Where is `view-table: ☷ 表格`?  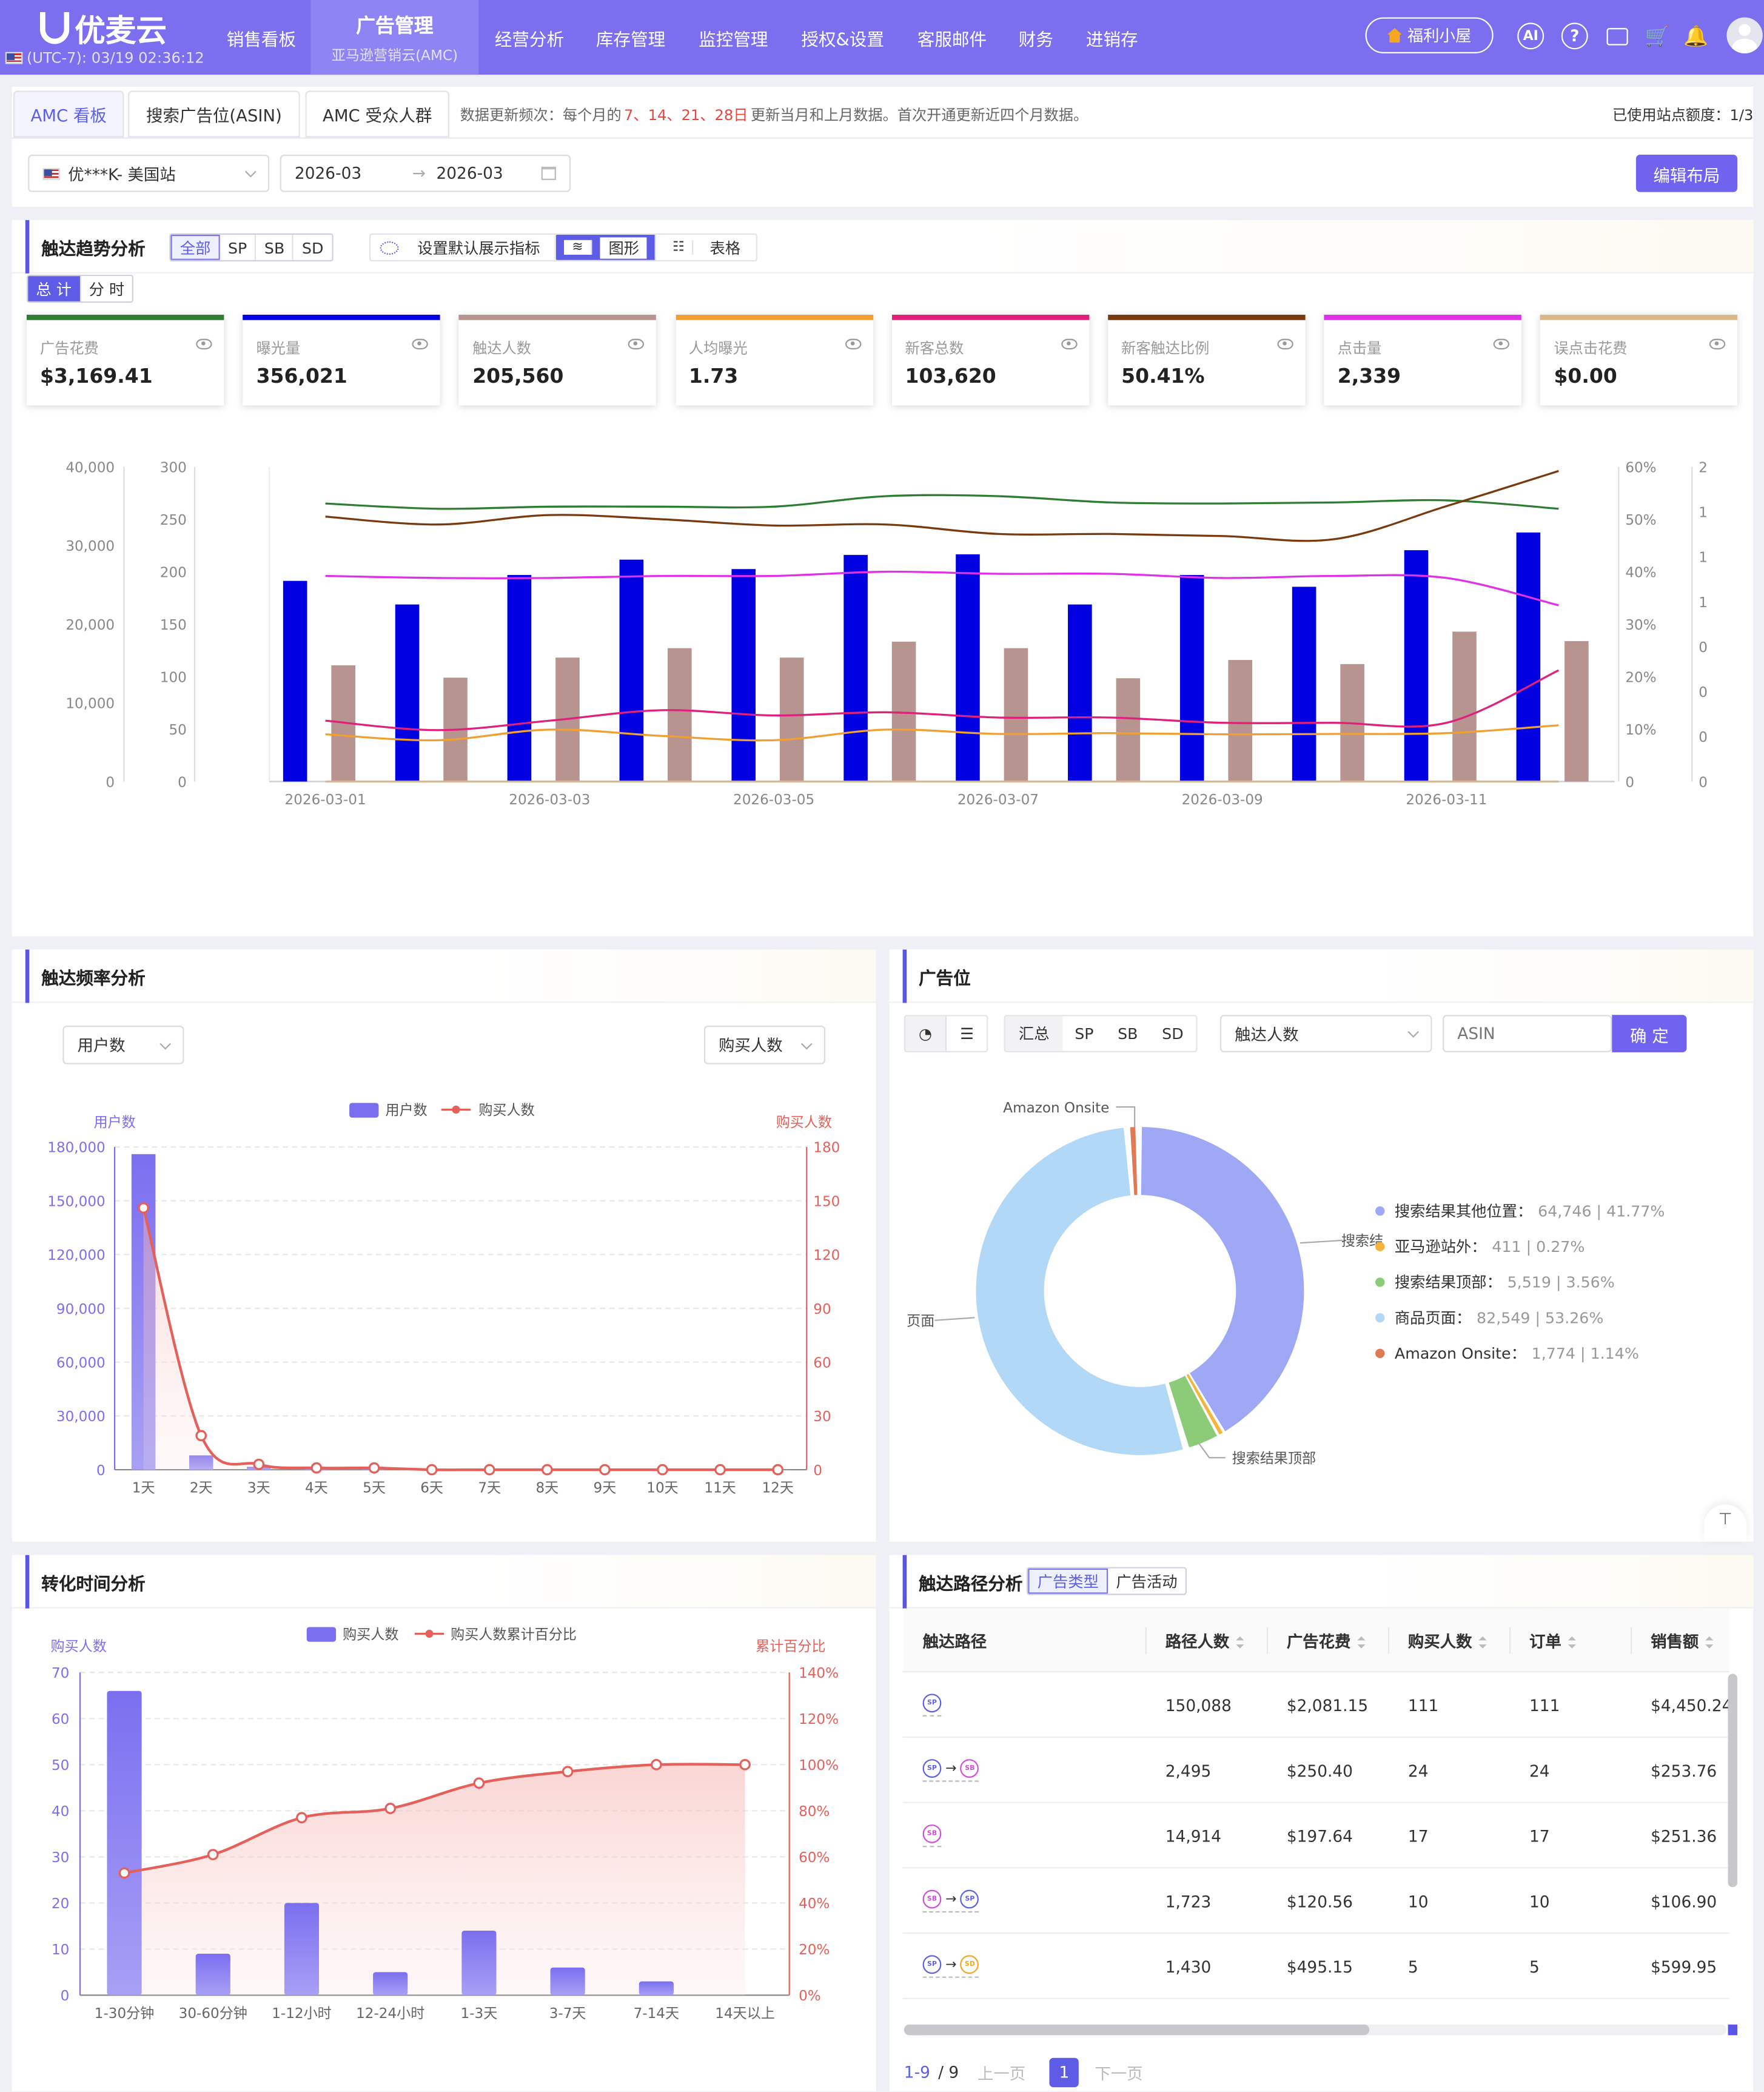 view-table: ☷ 表格 is located at coordinates (707, 247).